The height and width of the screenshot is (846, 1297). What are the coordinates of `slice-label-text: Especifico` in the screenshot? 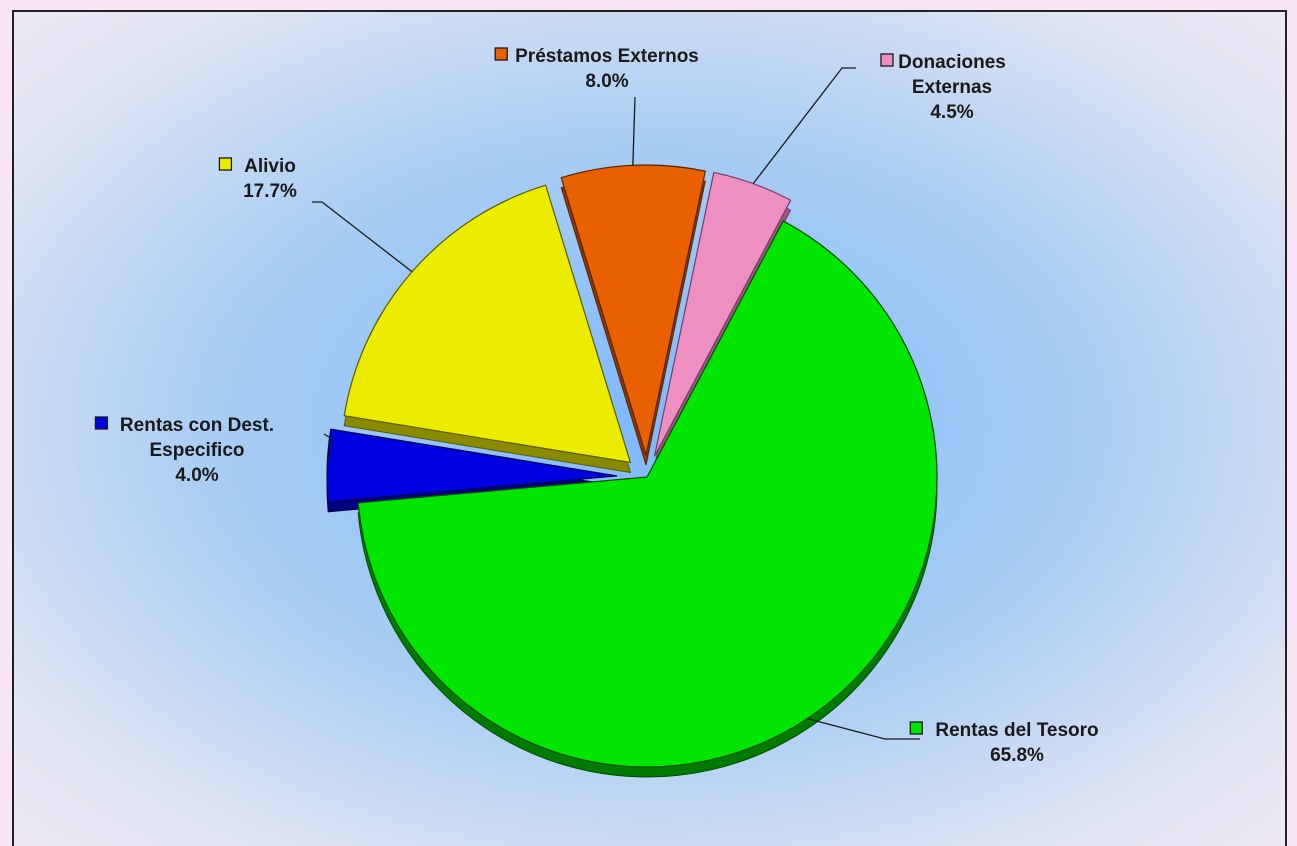 It's located at (196, 450).